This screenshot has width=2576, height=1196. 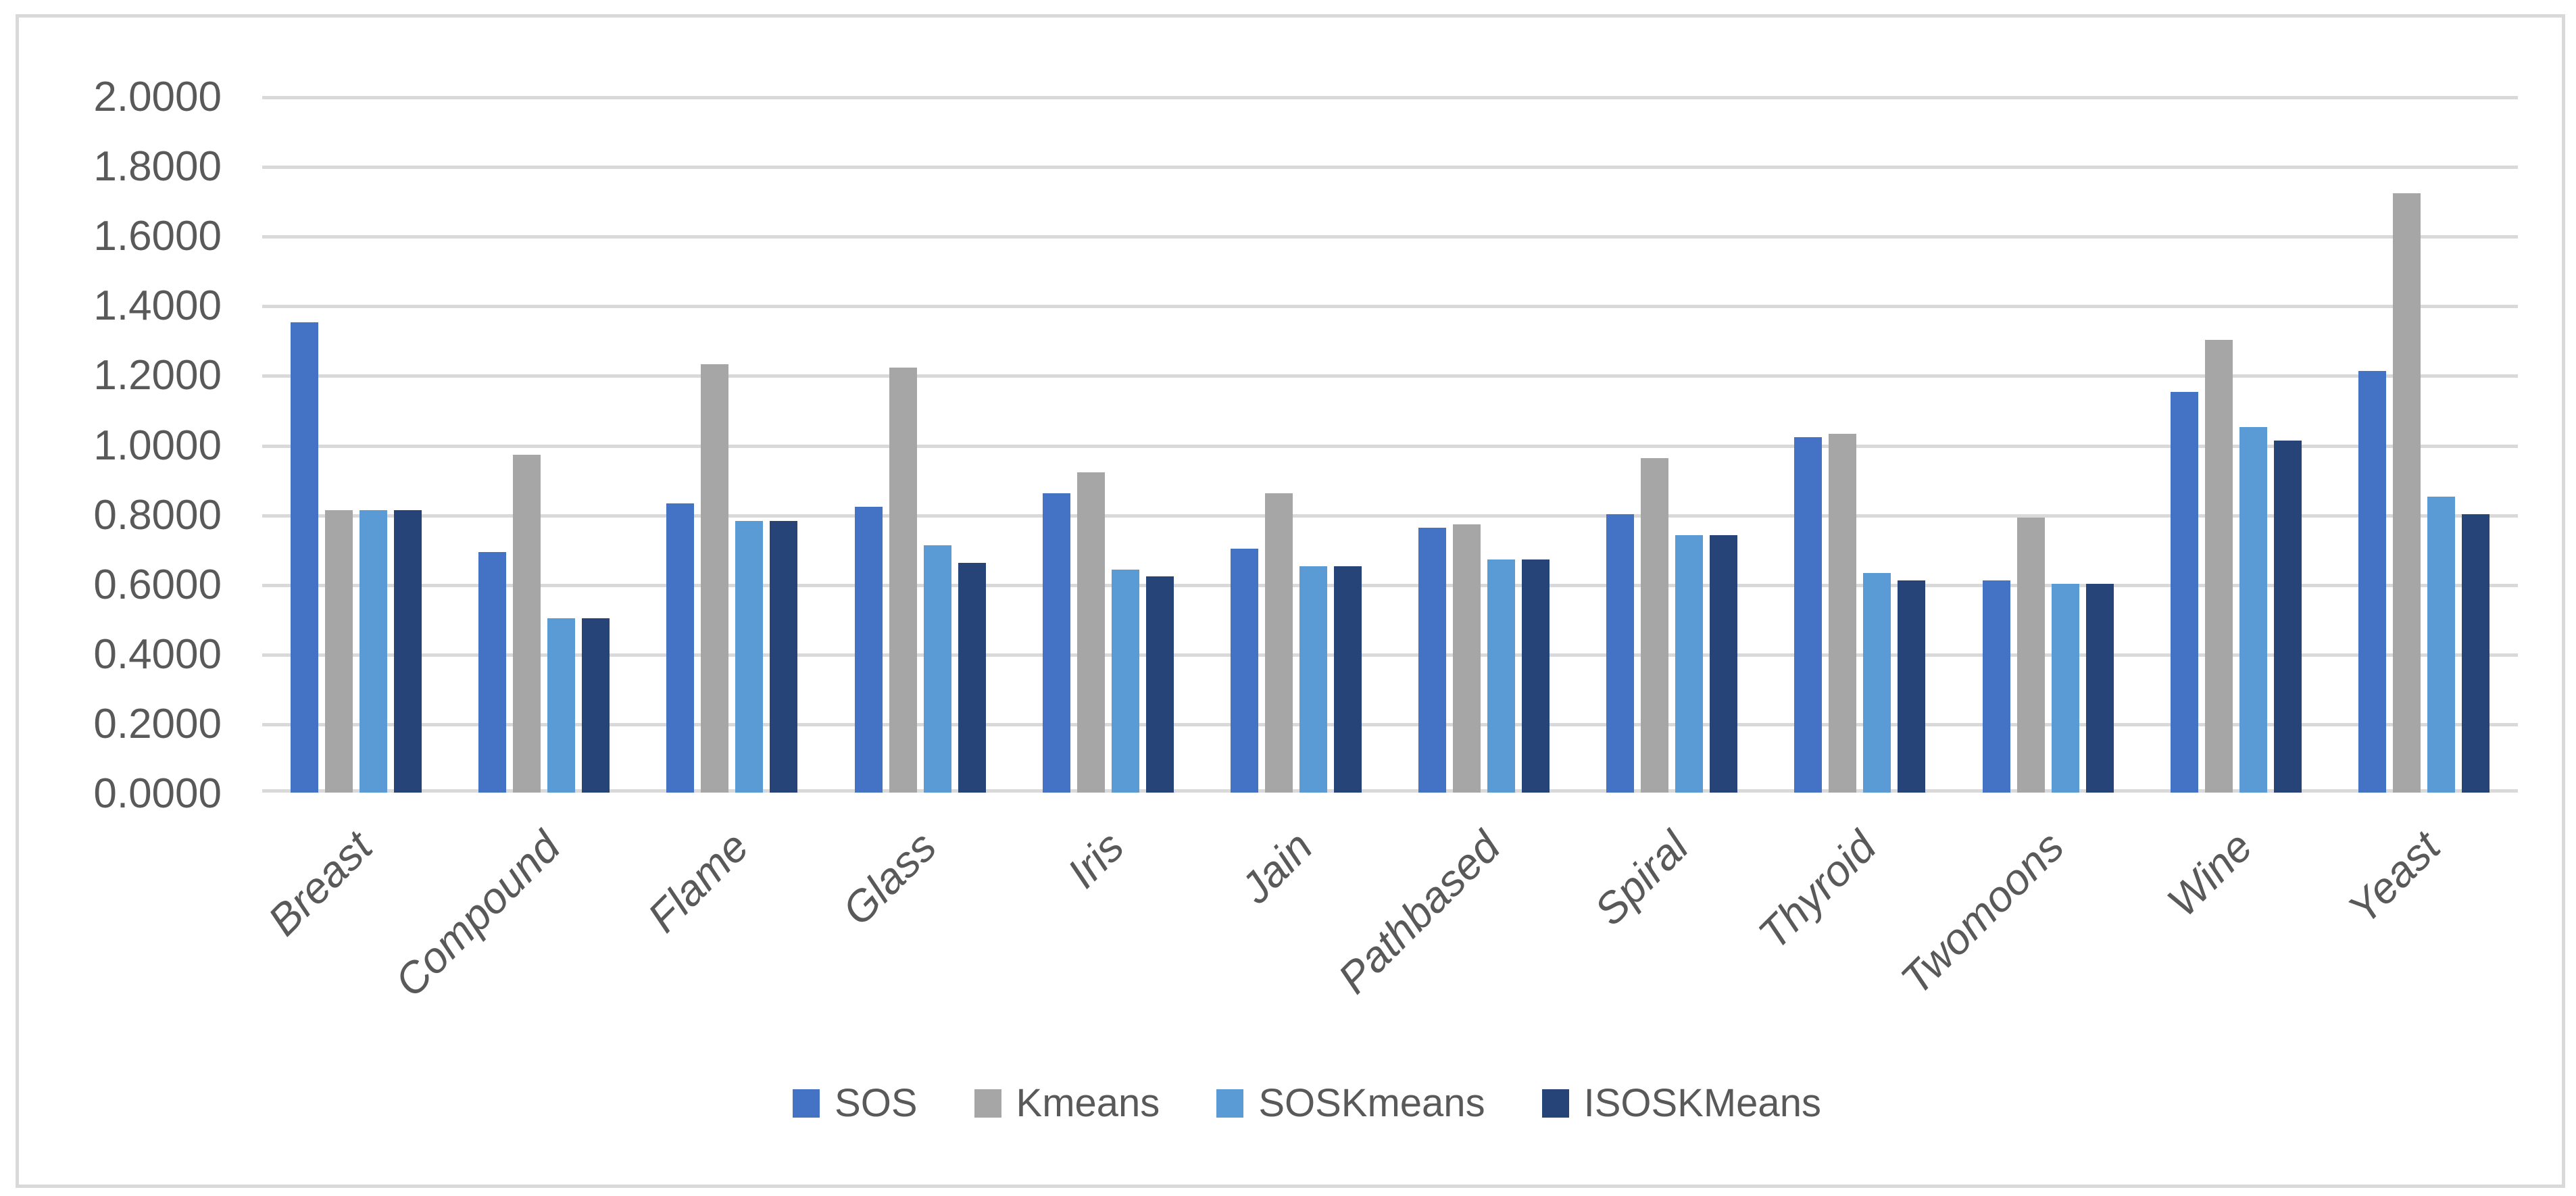 I want to click on legend-item-sos: SOS, so click(x=855, y=1103).